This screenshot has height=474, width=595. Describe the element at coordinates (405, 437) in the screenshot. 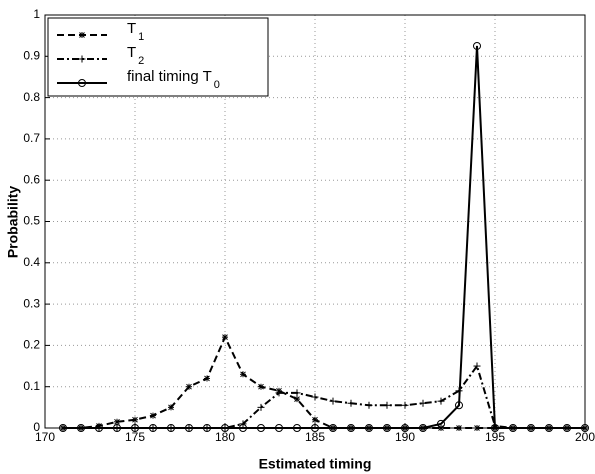

I see `x-tick-label: 190` at that location.